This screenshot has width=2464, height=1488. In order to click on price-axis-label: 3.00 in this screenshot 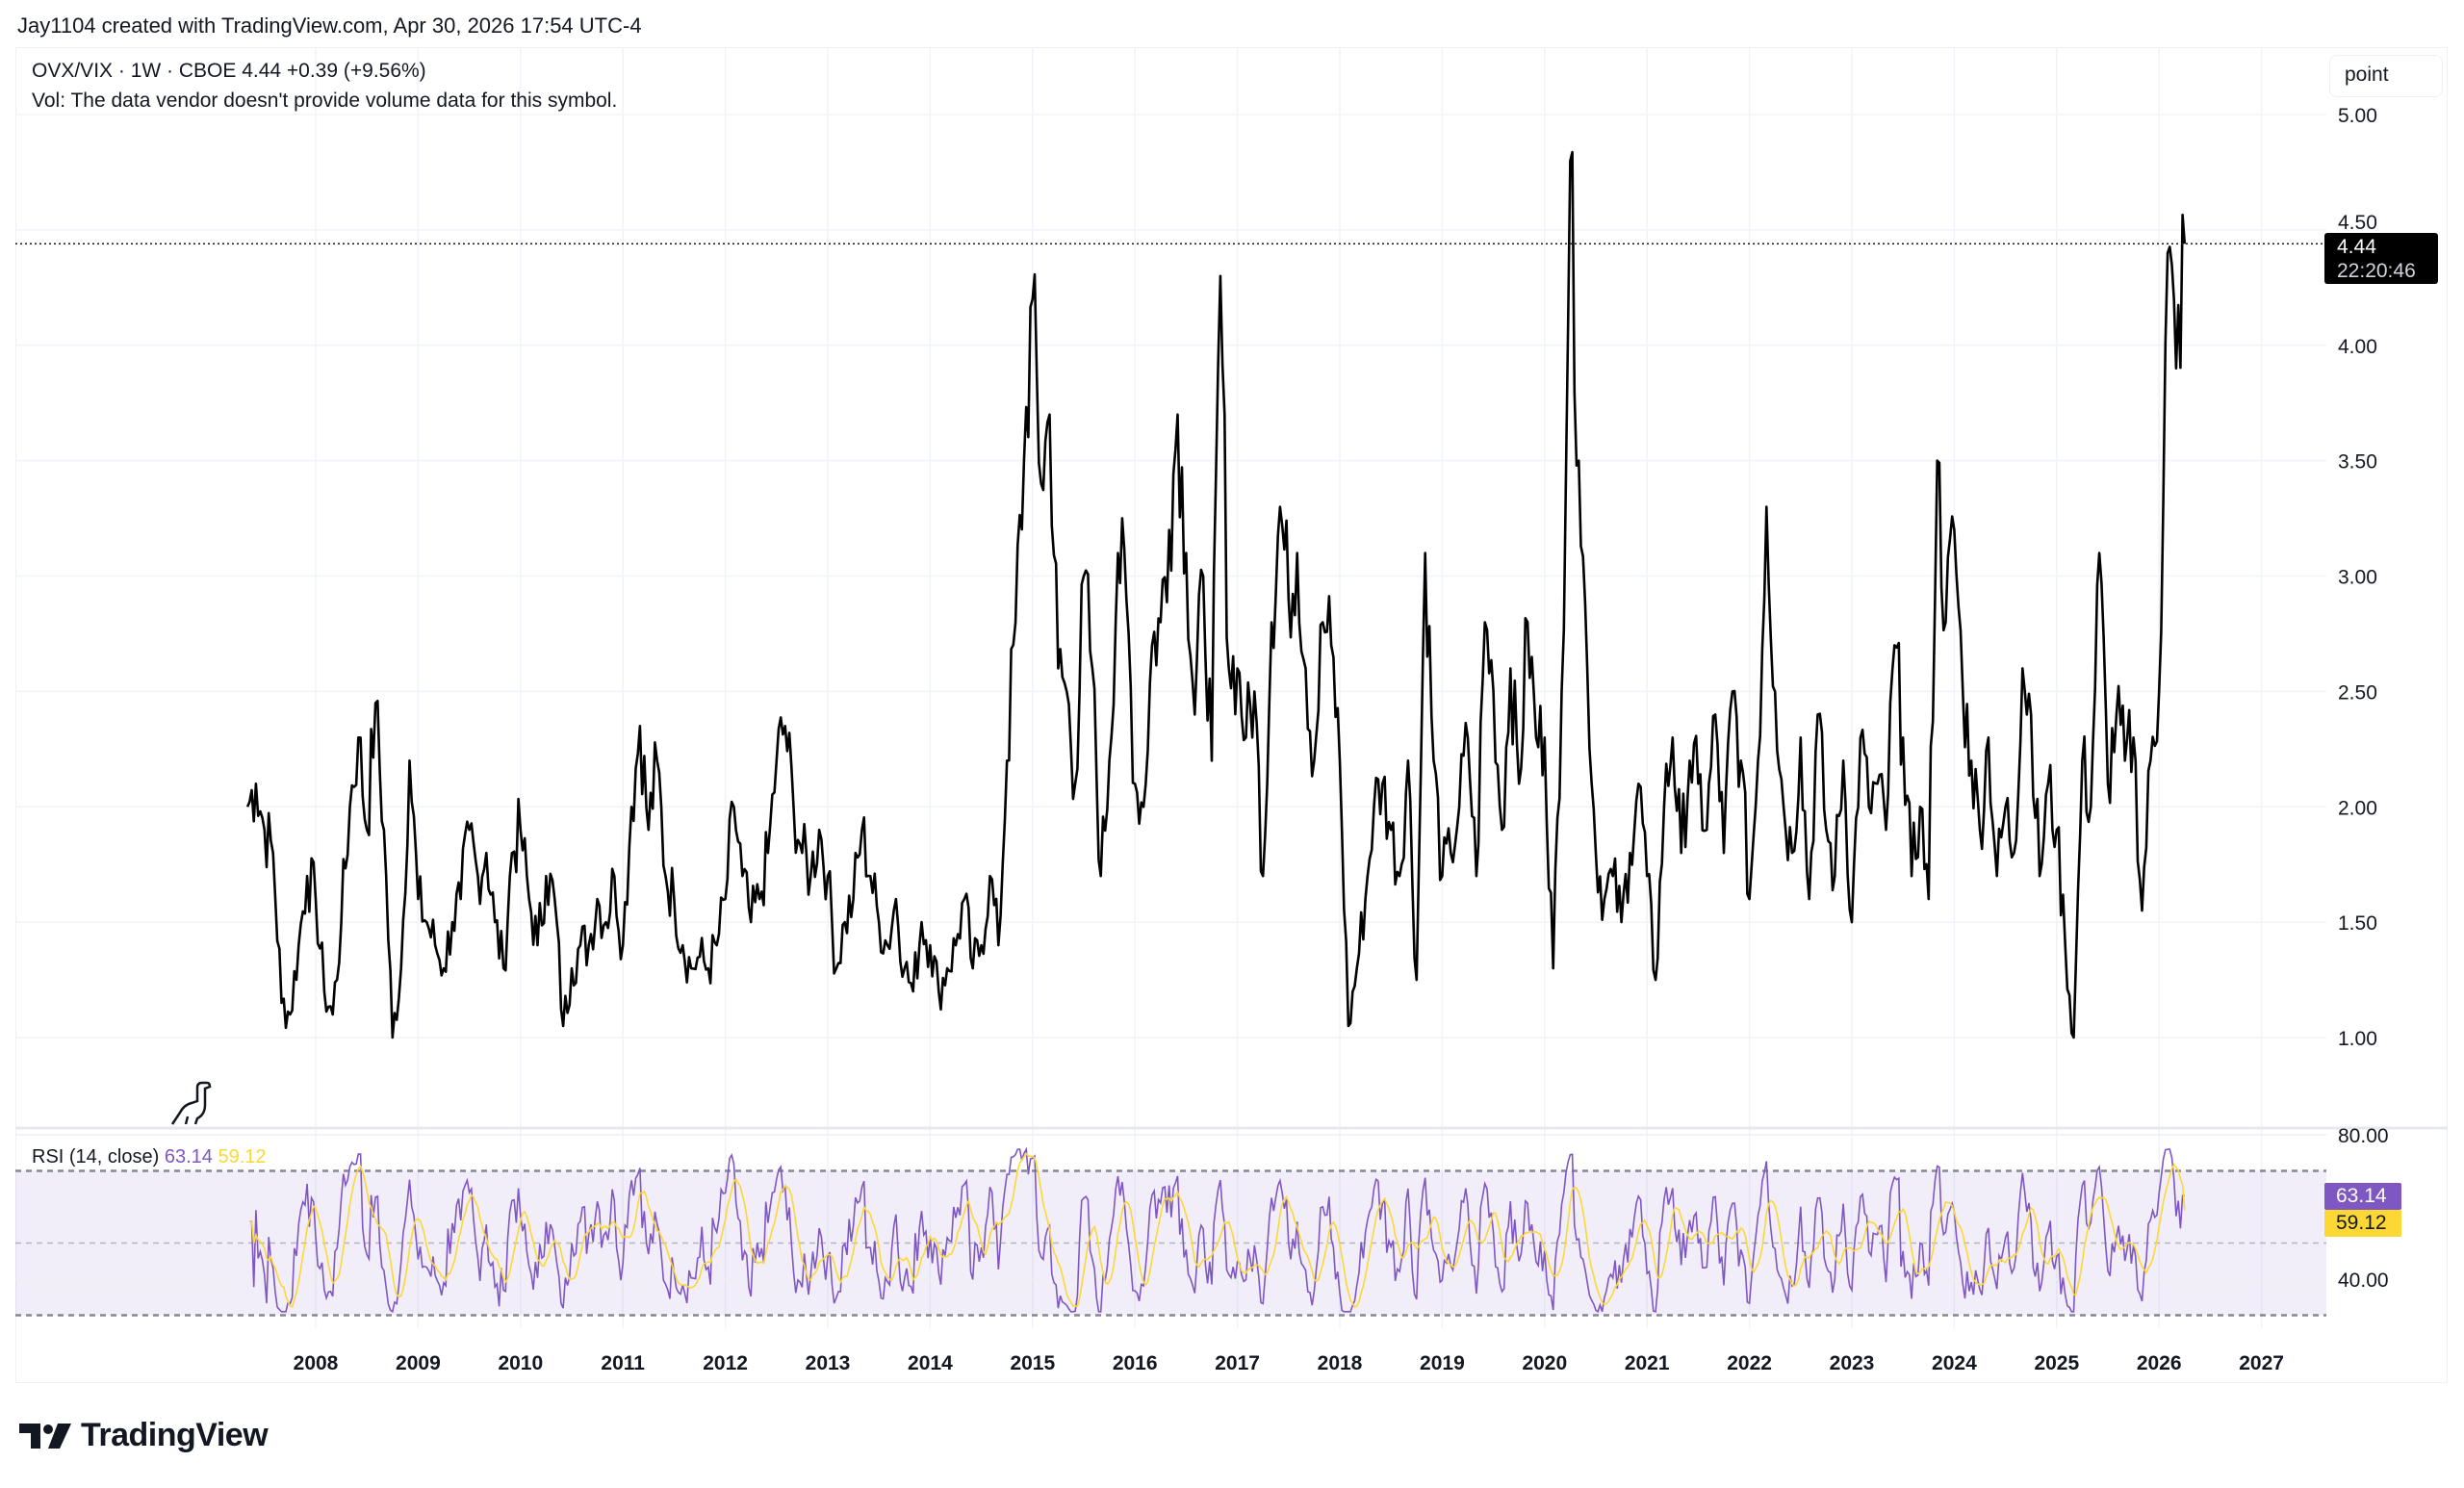, I will do `click(2357, 578)`.